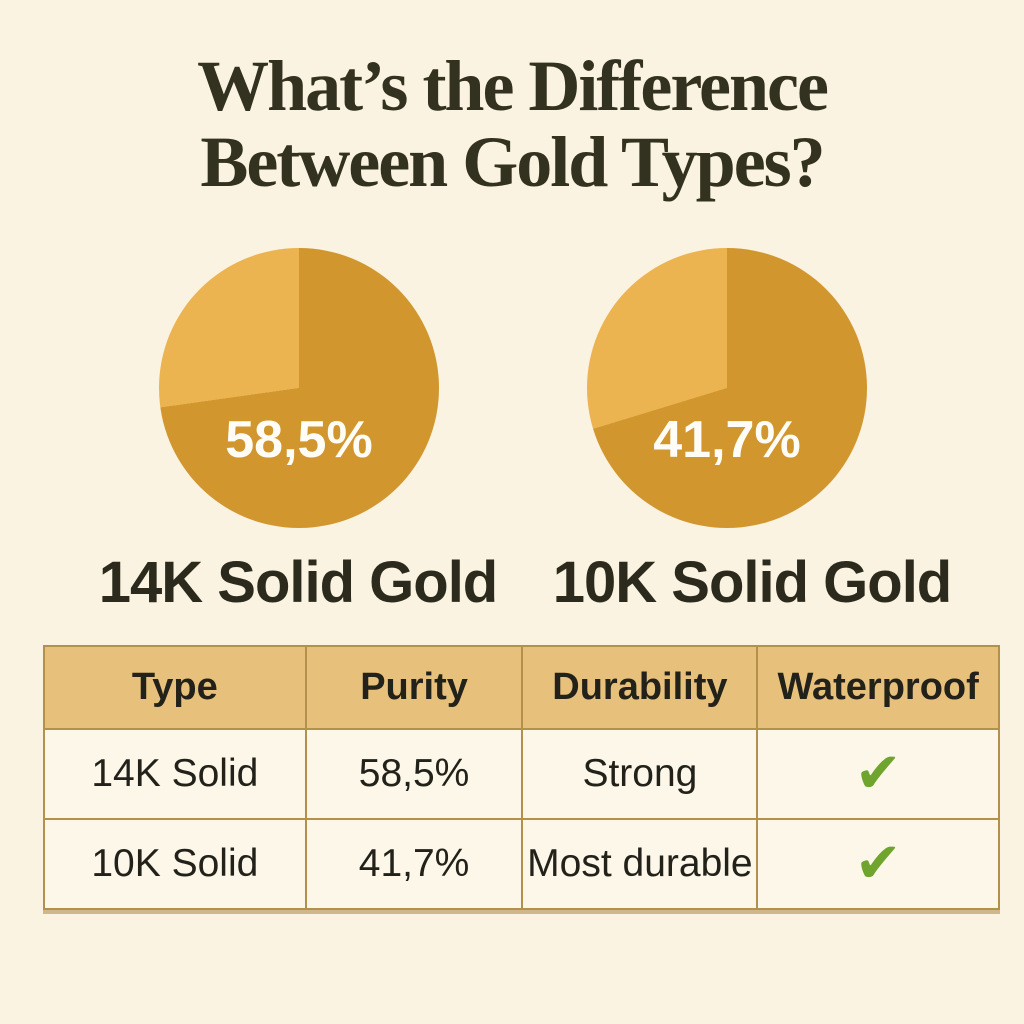 This screenshot has height=1024, width=1024. Describe the element at coordinates (727, 388) in the screenshot. I see `pie-chart-10k: 41,7%` at that location.